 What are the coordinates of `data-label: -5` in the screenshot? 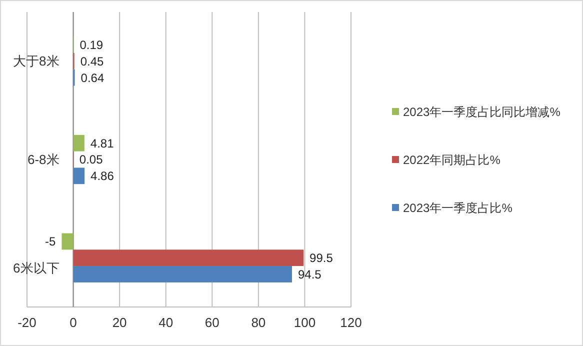 It's located at (50, 241).